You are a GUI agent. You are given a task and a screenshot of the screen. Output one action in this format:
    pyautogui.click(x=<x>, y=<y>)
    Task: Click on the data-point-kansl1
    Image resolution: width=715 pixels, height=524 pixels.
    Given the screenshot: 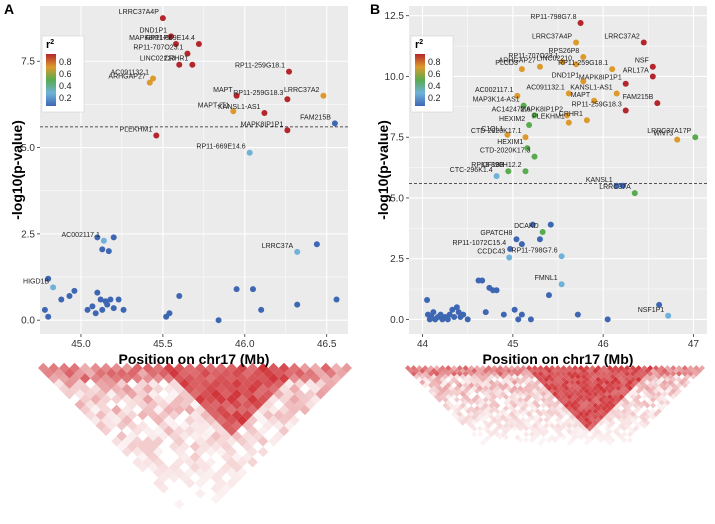 What is the action you would take?
    pyautogui.click(x=616, y=185)
    